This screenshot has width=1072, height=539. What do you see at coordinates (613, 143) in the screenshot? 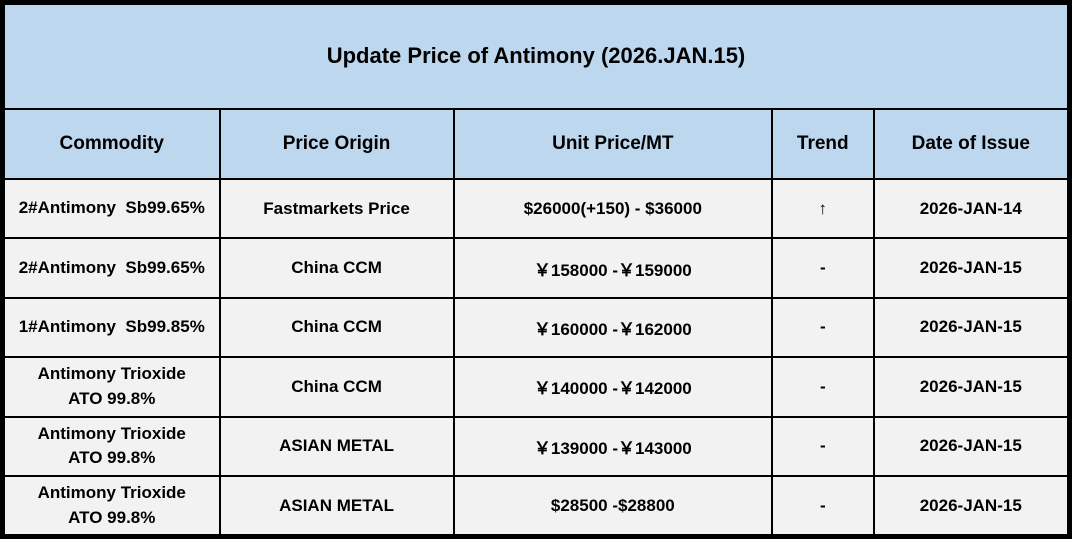
I see `column-header-unit-price: Unit Price/MT` at bounding box center [613, 143].